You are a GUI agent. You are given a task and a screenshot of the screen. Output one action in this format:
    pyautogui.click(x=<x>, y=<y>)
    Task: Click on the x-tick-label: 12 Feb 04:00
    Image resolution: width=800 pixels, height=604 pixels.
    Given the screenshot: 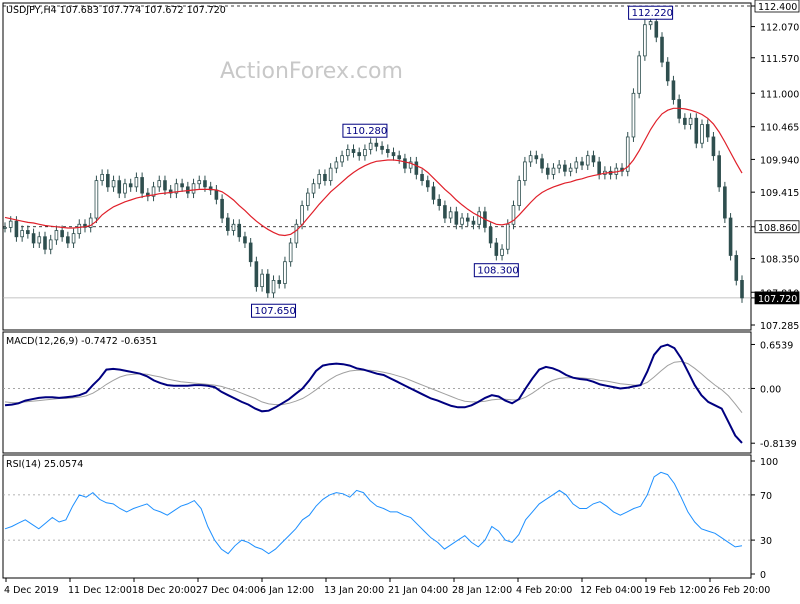 What is the action you would take?
    pyautogui.click(x=611, y=590)
    